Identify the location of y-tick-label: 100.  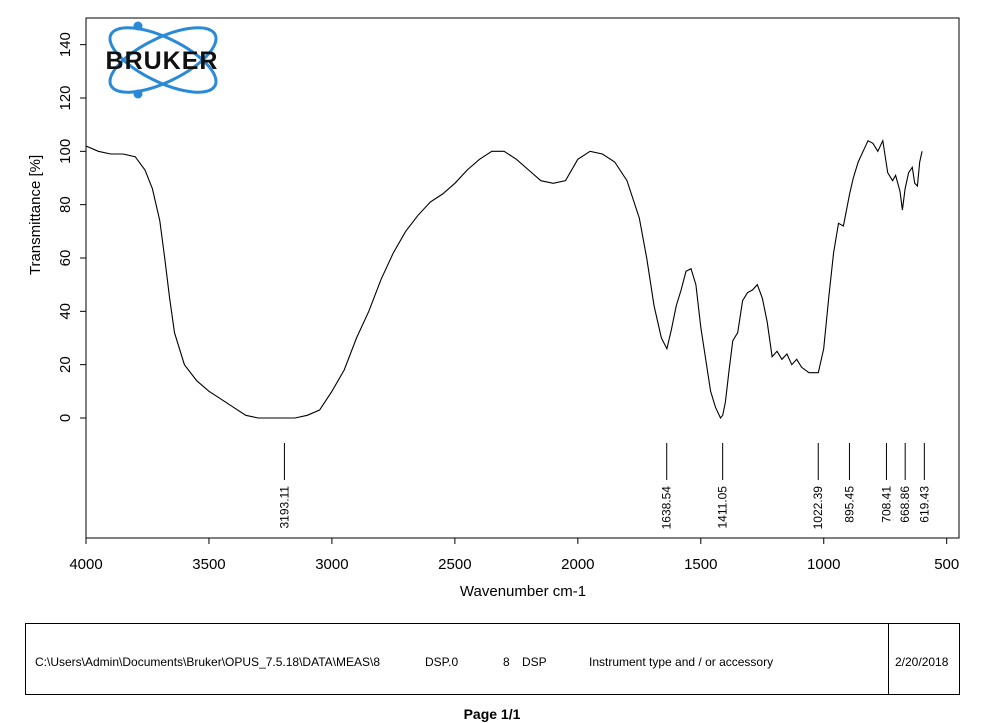
(65, 151).